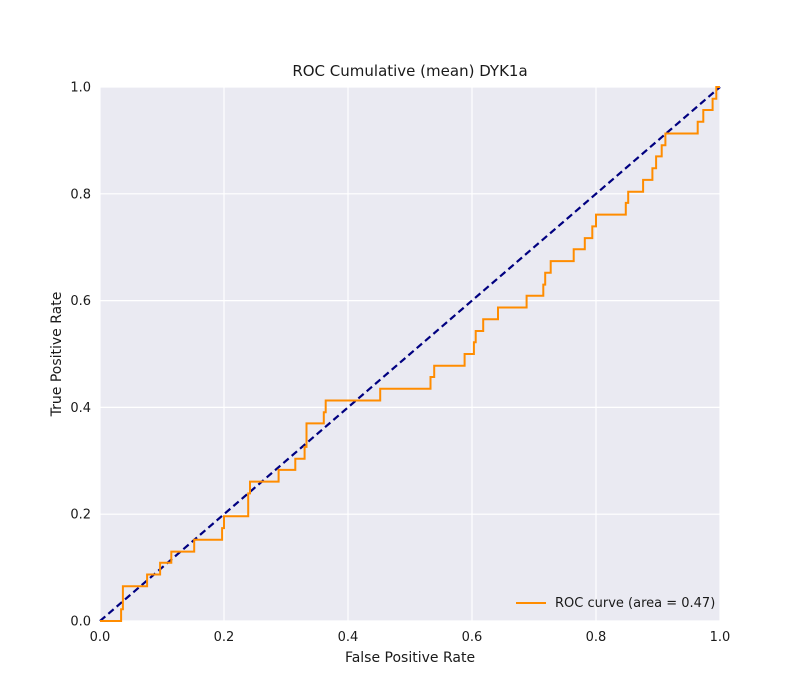  I want to click on y-tick-label: 0.8, so click(80, 194).